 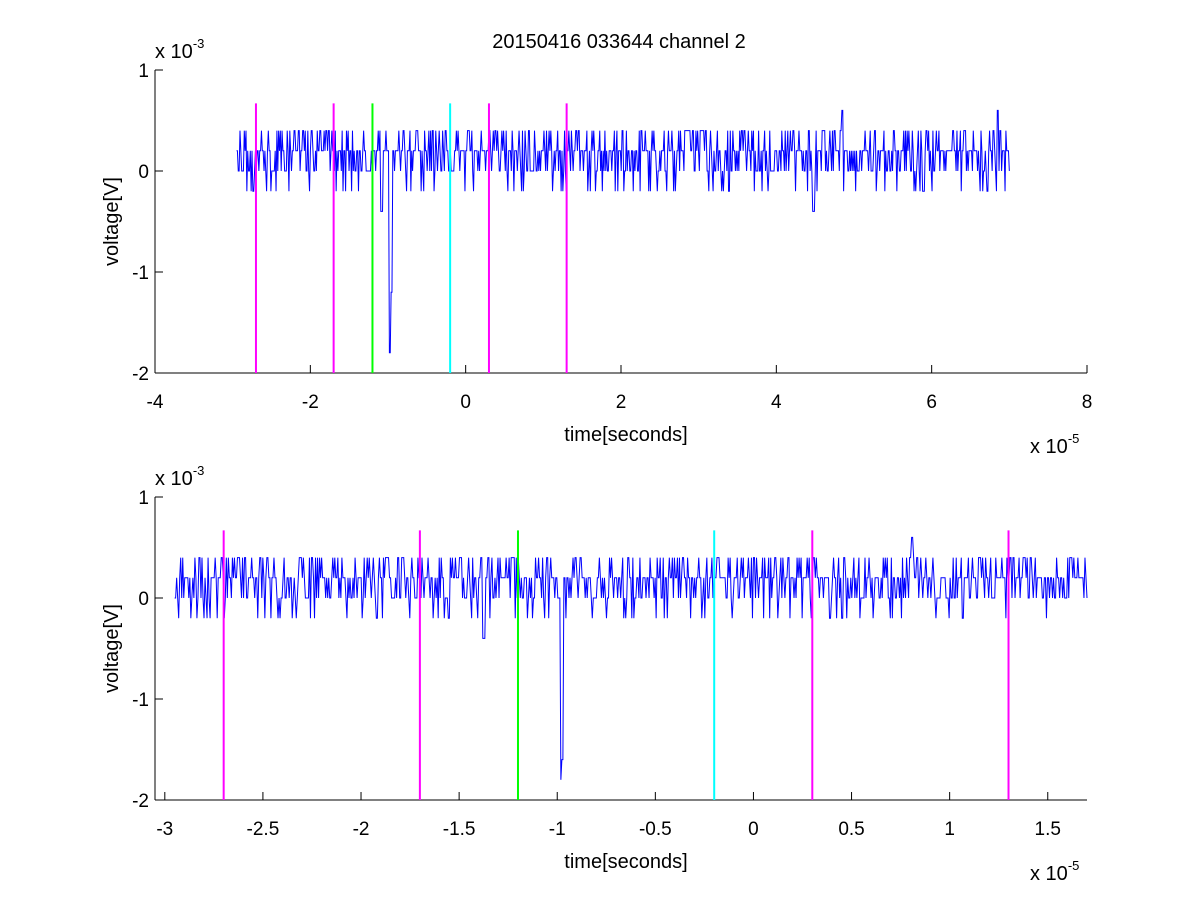 I want to click on x-tick-label: 8, so click(x=1087, y=402).